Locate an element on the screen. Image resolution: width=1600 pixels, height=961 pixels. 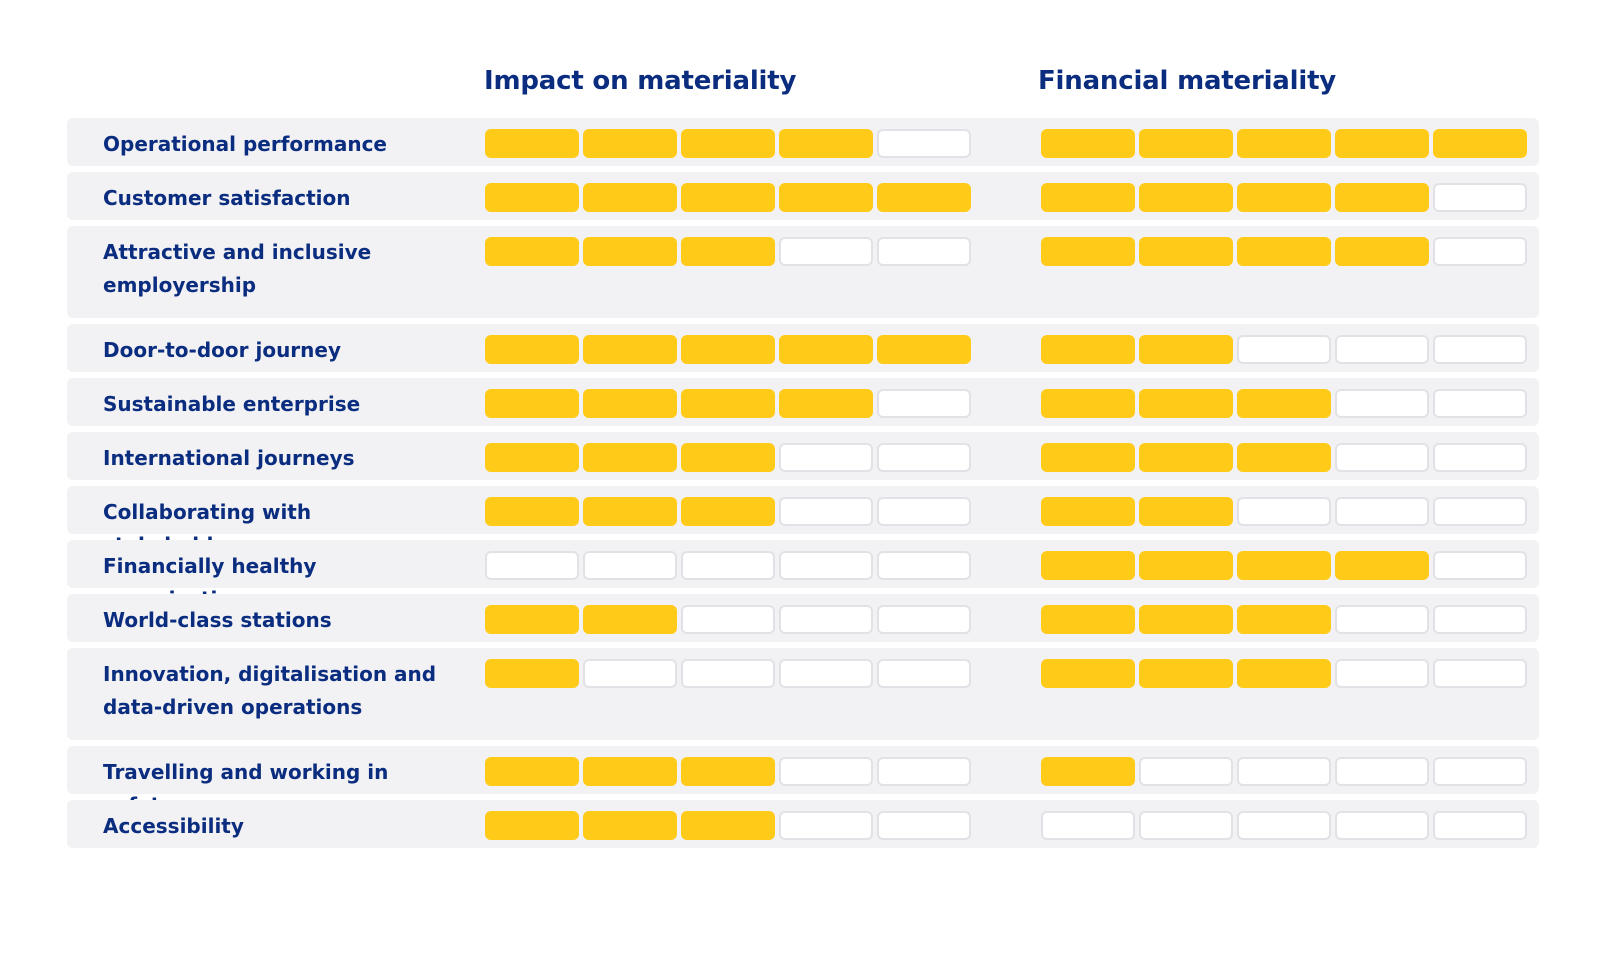
table-row: Collaborating with stakeholders is located at coordinates (803, 521).